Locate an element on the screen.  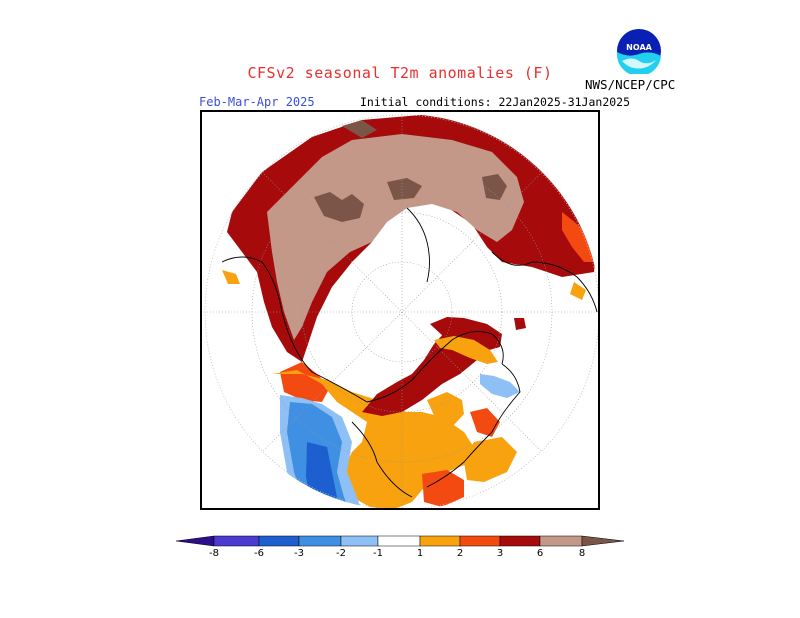
east-asia-anomaly-2to3 is located at coordinates (579, 237).